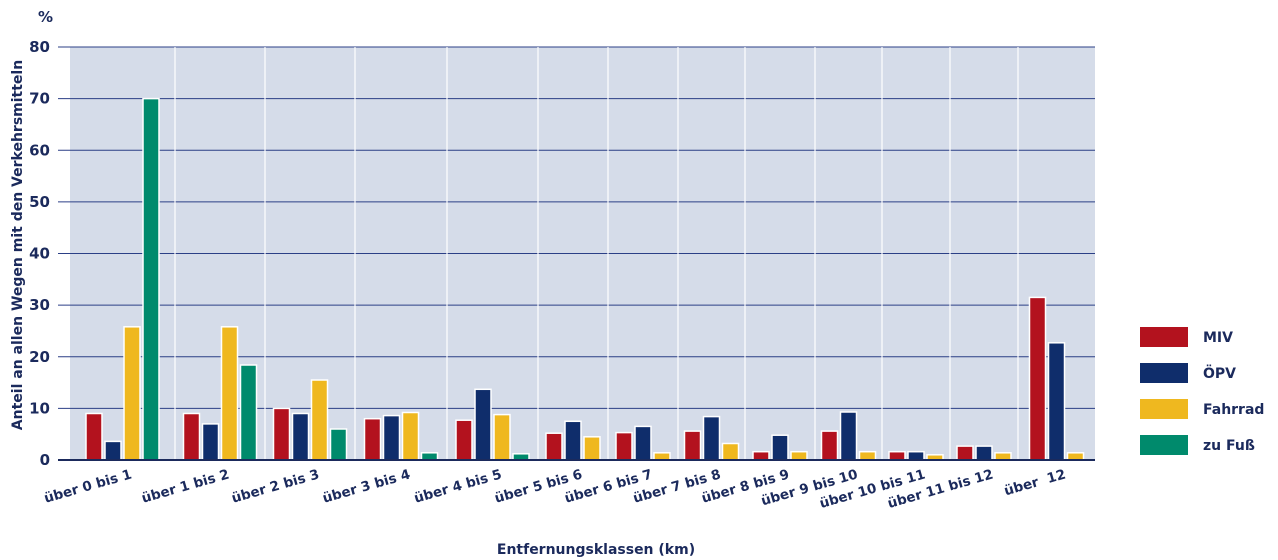  Describe the element at coordinates (39, 202) in the screenshot. I see `y-tick-label: 50` at that location.